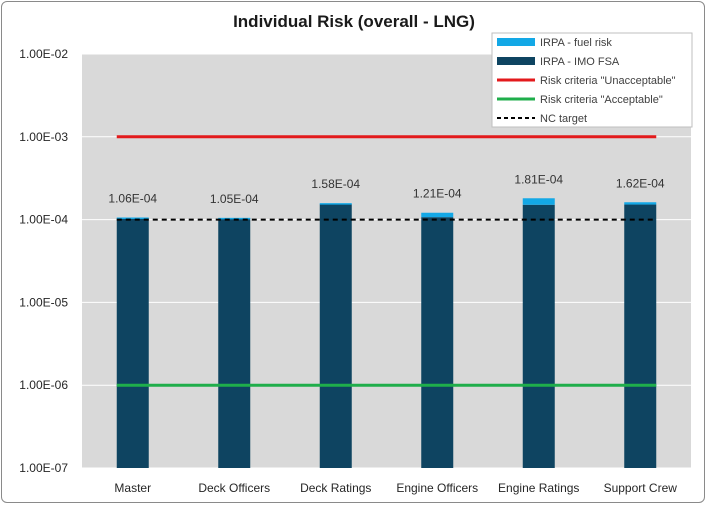  What do you see at coordinates (43, 220) in the screenshot?
I see `y-tick-label: 1.00E-04` at bounding box center [43, 220].